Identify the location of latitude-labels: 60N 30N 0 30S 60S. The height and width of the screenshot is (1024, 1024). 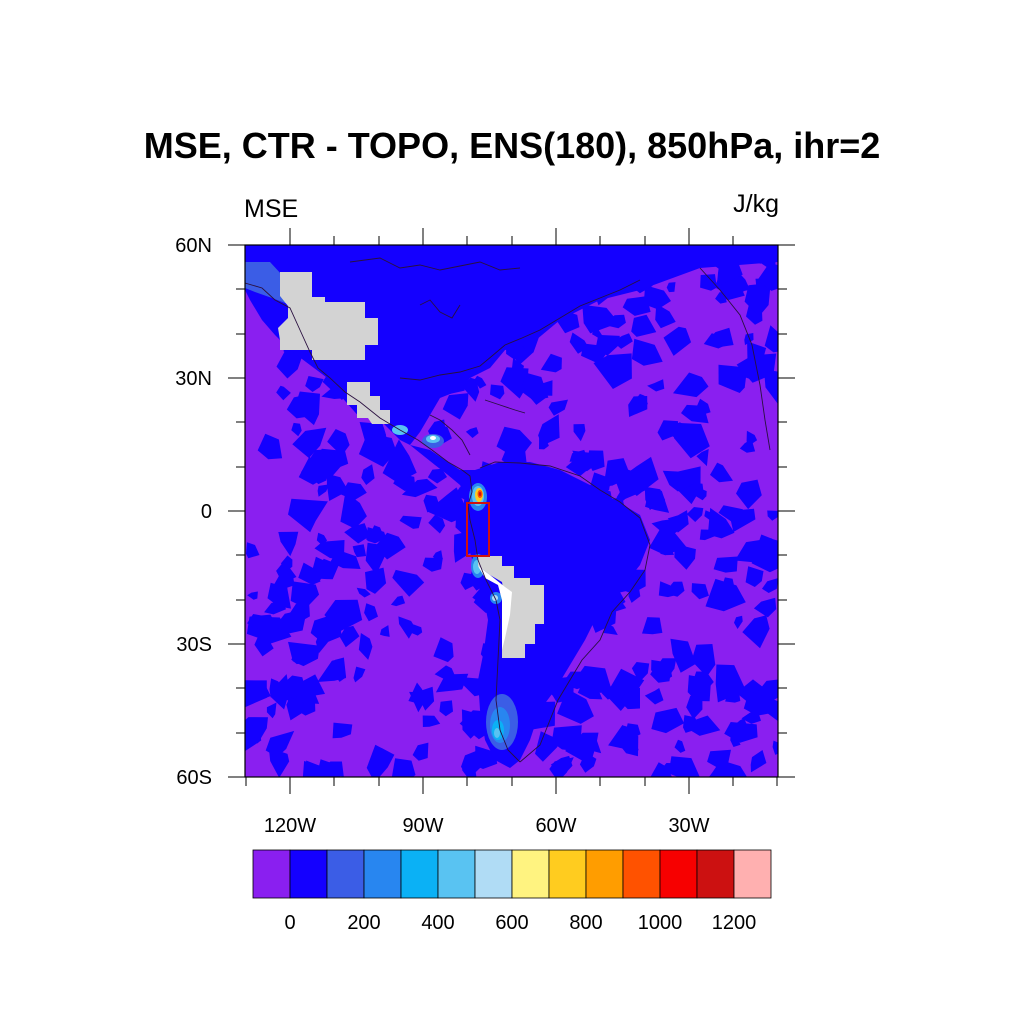
(193, 512).